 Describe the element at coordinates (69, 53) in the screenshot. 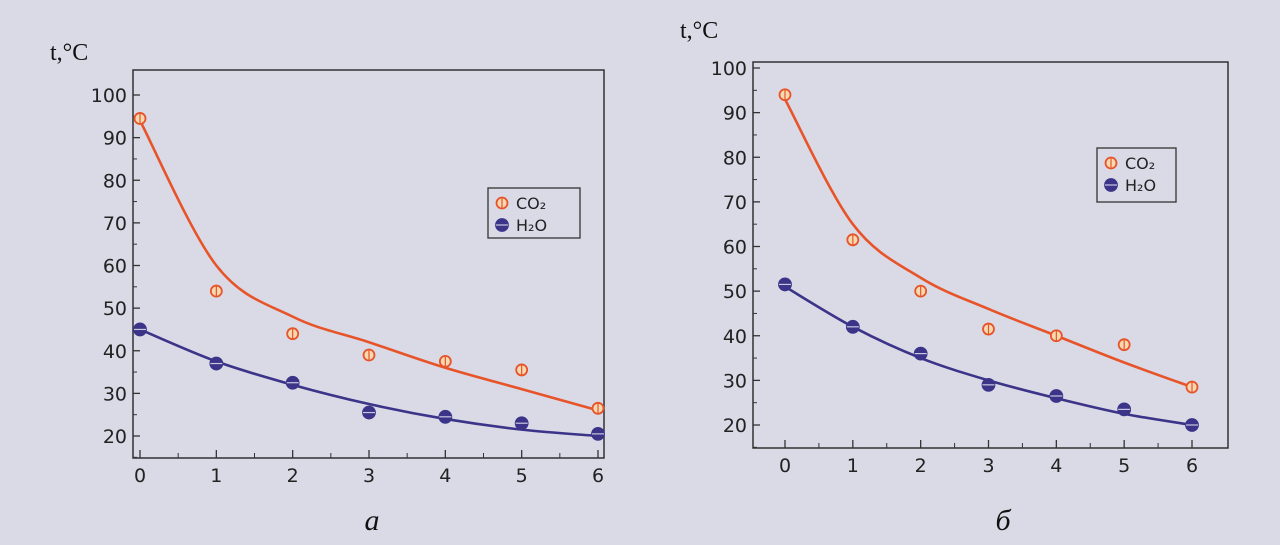

I see `y-axis-label-a: t,°C` at that location.